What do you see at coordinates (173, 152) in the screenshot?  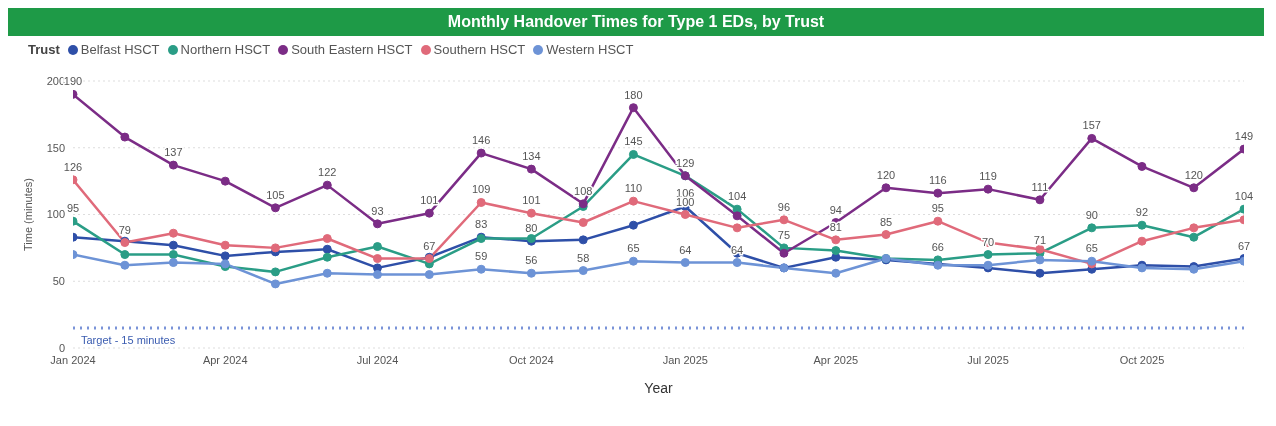 I see `data-label: 137` at bounding box center [173, 152].